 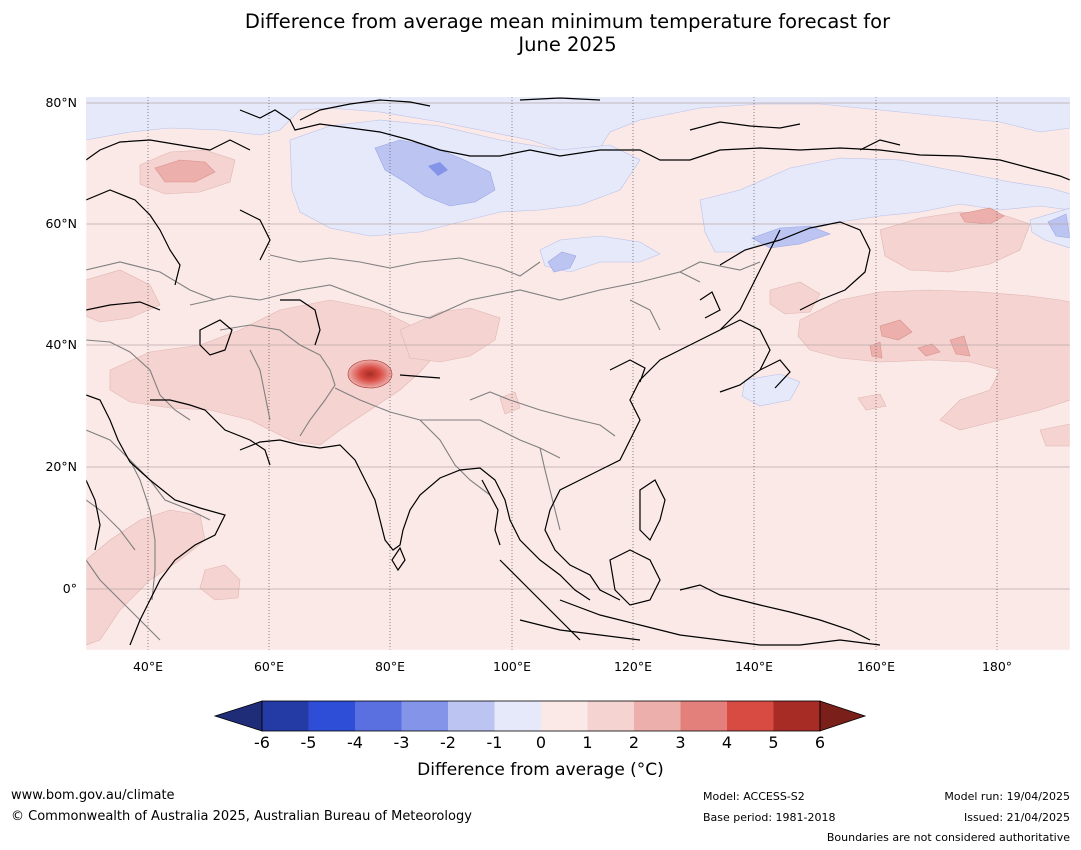 What do you see at coordinates (1058, 226) in the screenshot?
I see `cold-patch-far-east` at bounding box center [1058, 226].